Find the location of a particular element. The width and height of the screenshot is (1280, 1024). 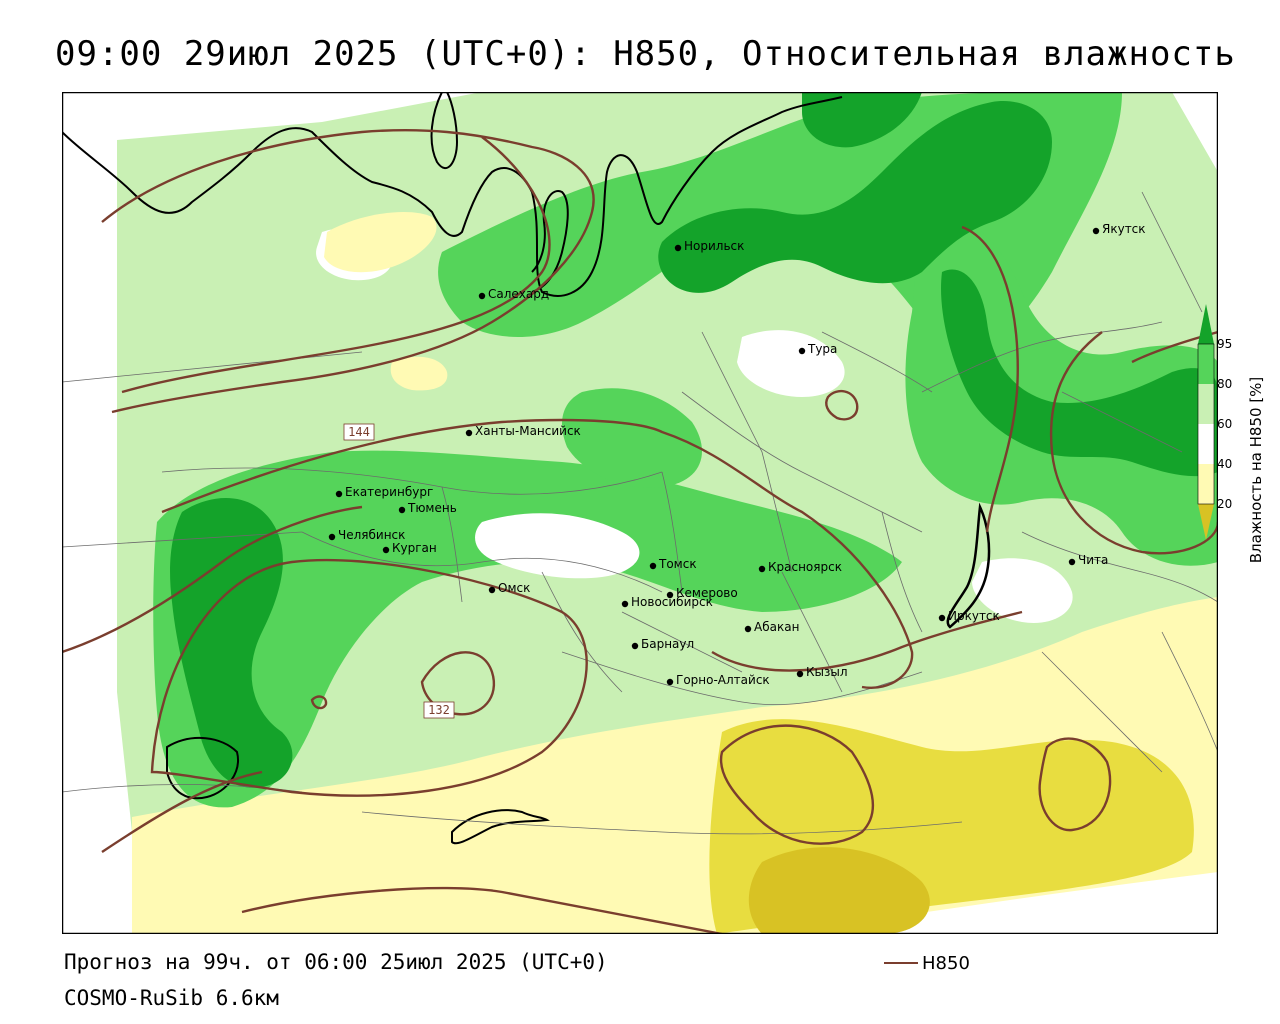

city-marker: Томск is located at coordinates (673, 564).